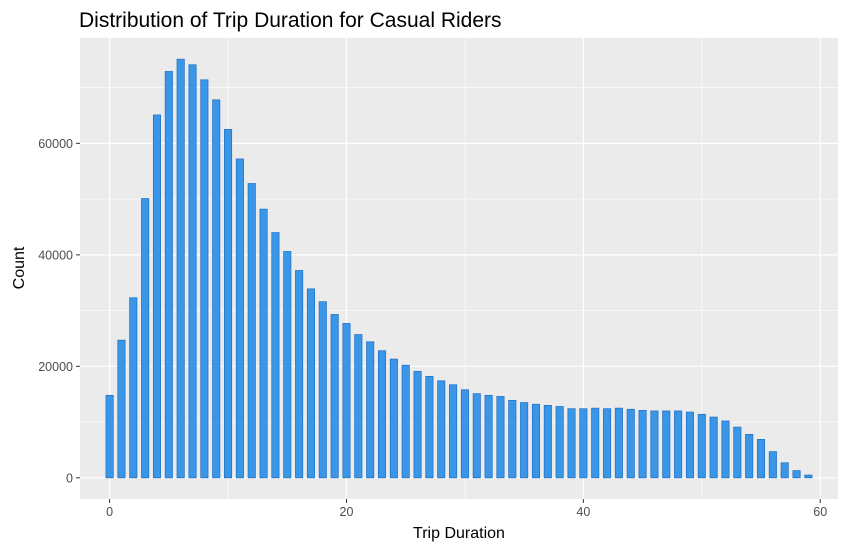 This screenshot has height=551, width=862. What do you see at coordinates (347, 512) in the screenshot?
I see `x-tick-label: 20` at bounding box center [347, 512].